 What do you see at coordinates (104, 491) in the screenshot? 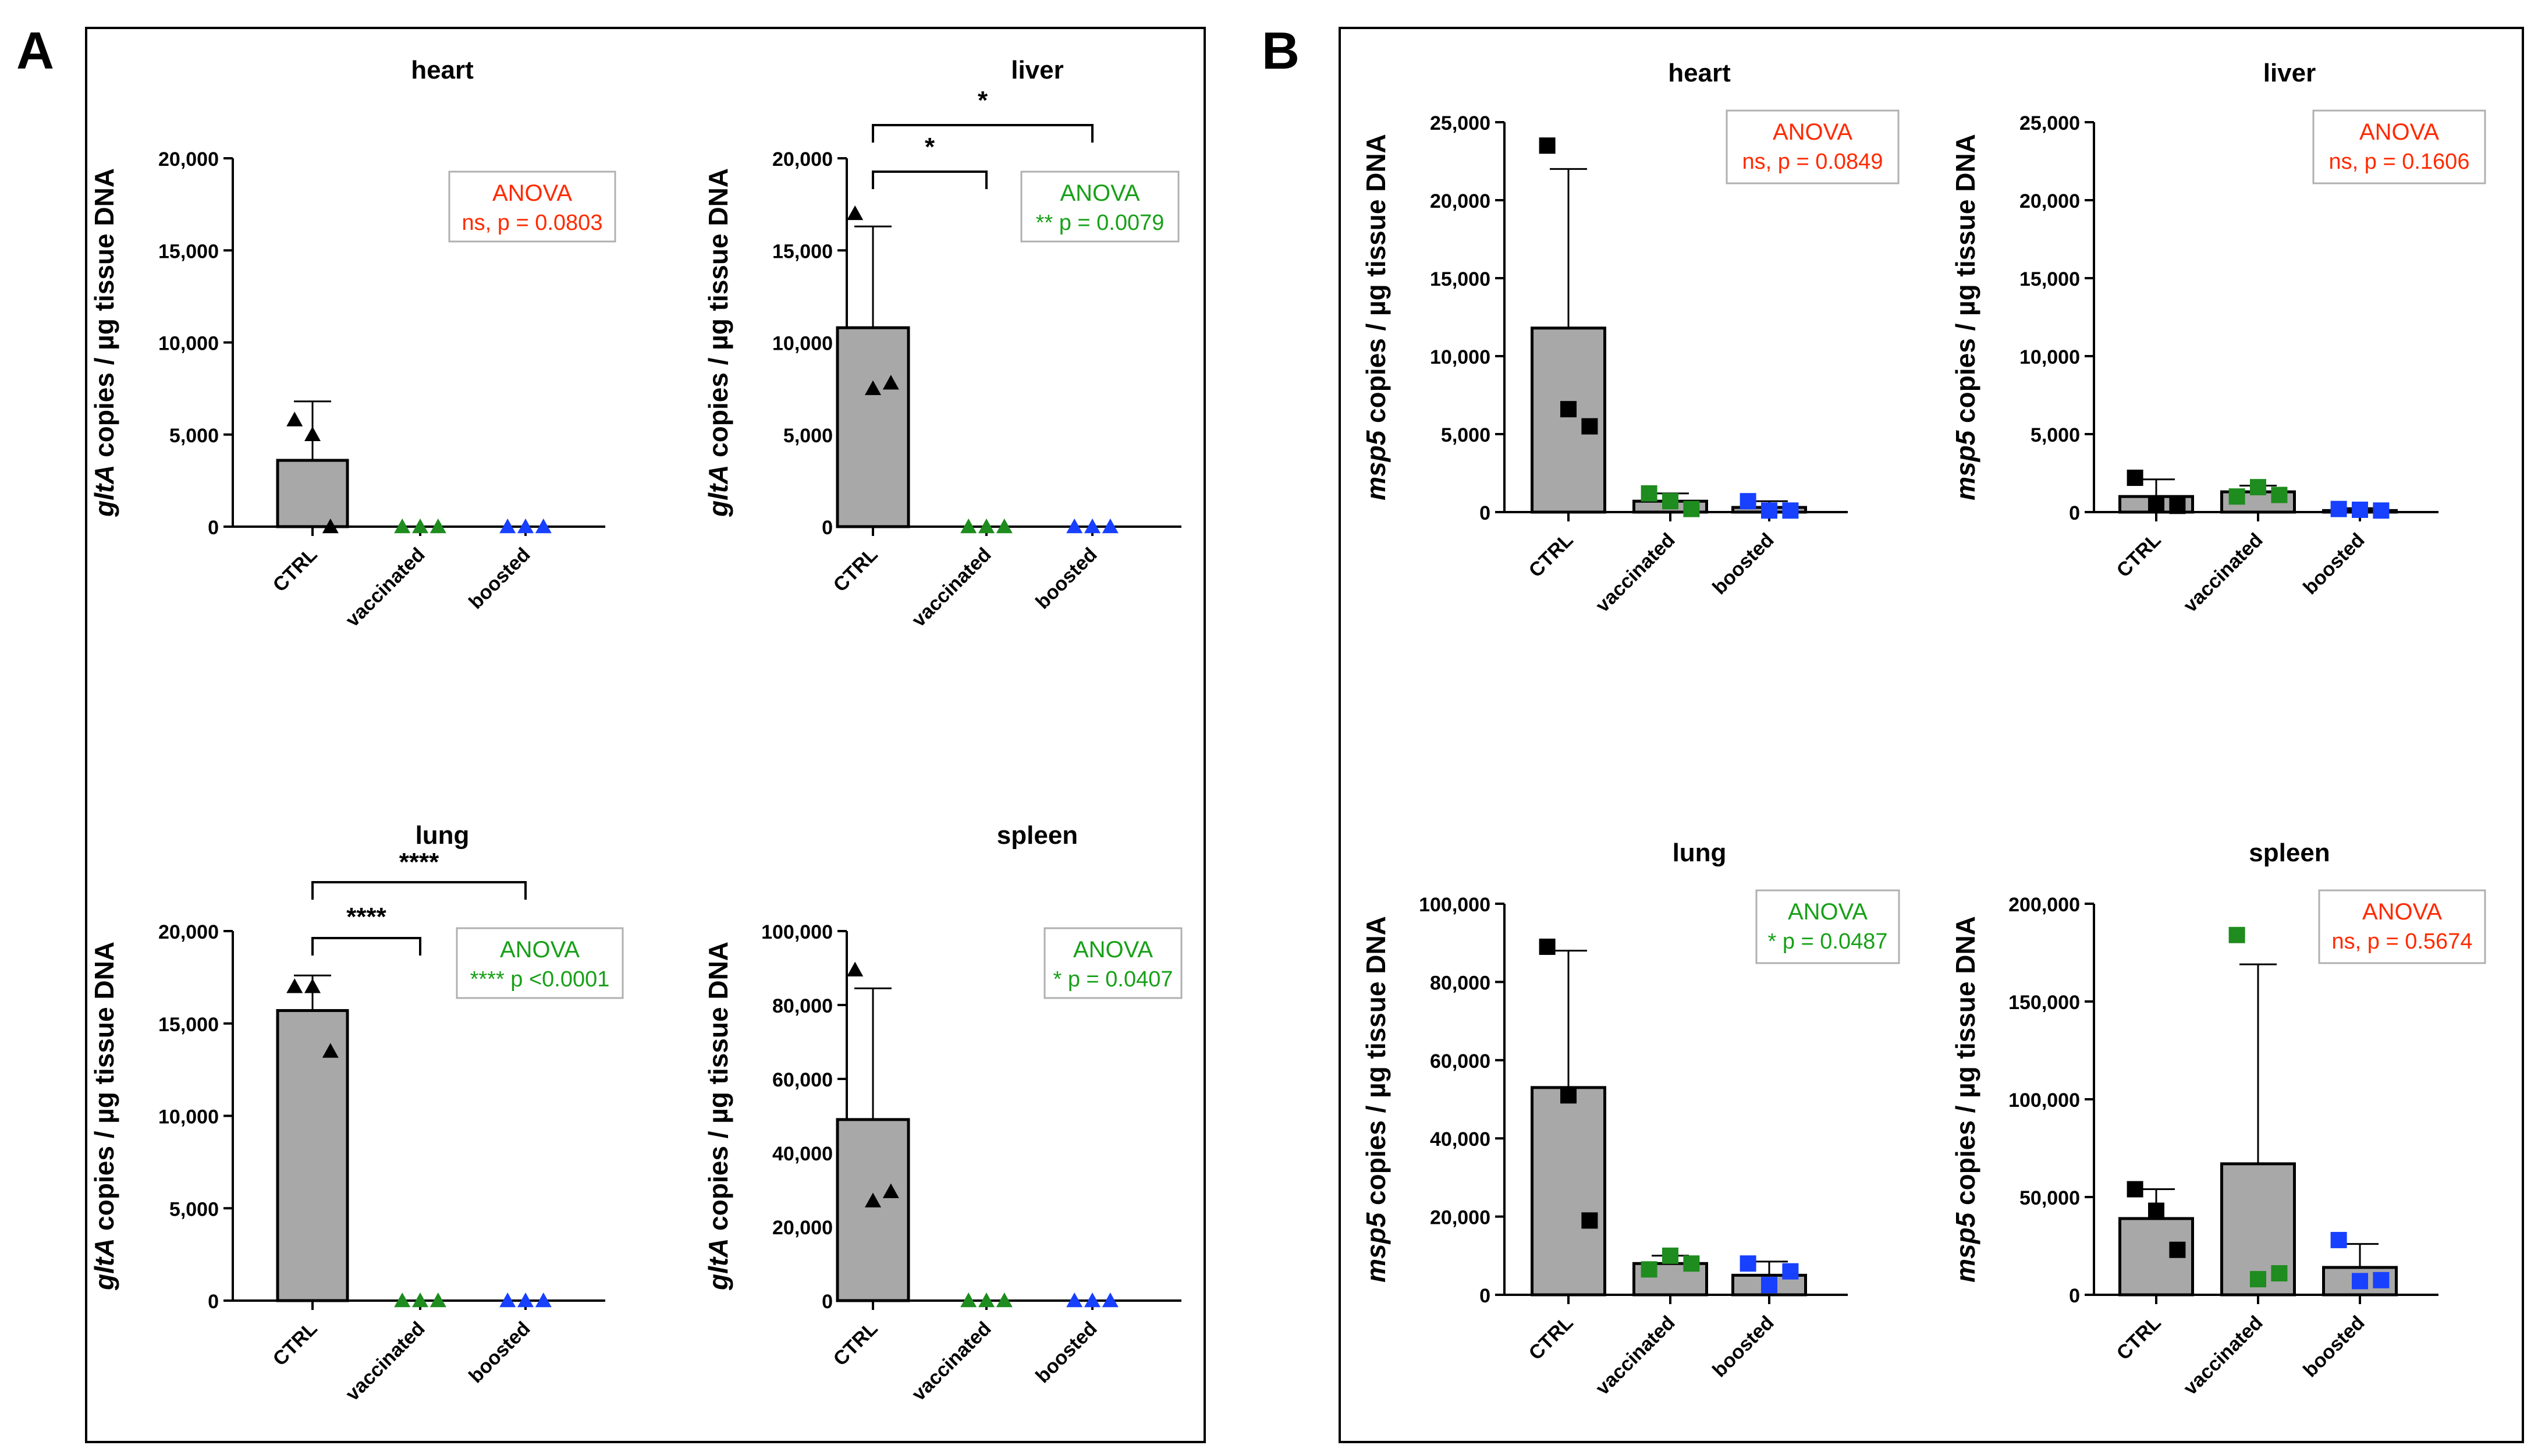
I see `y-axis-label-gene: gltA` at bounding box center [104, 491].